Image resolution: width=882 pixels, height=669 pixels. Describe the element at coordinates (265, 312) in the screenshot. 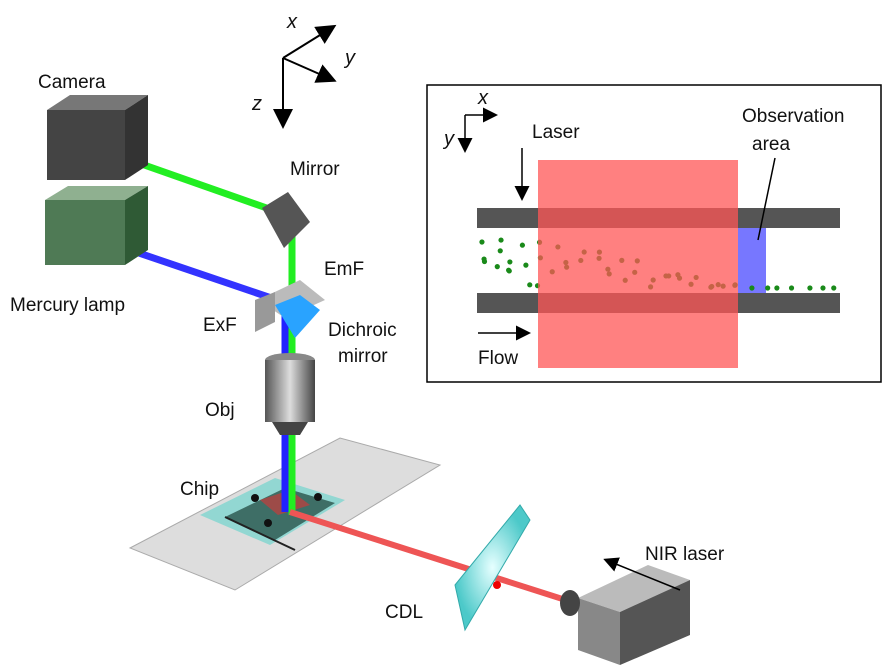

I see `exf` at that location.